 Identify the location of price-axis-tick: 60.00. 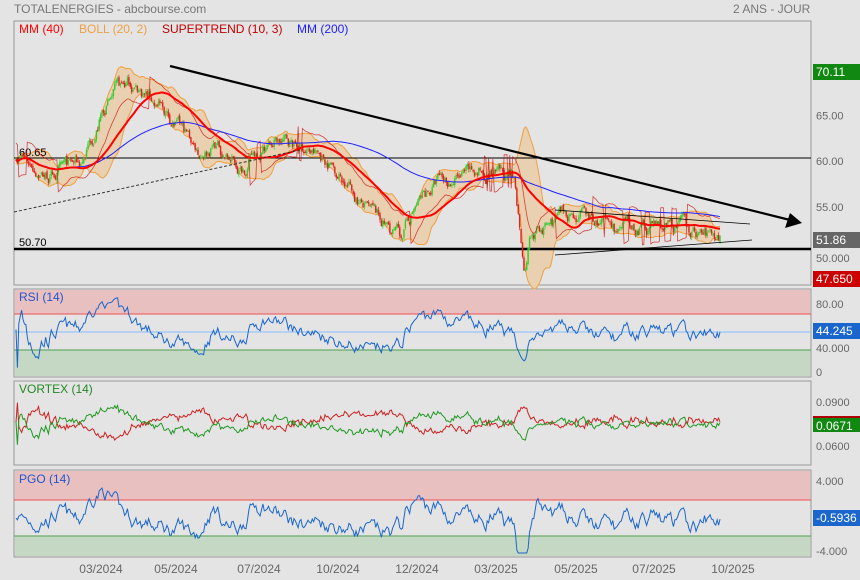
(830, 162).